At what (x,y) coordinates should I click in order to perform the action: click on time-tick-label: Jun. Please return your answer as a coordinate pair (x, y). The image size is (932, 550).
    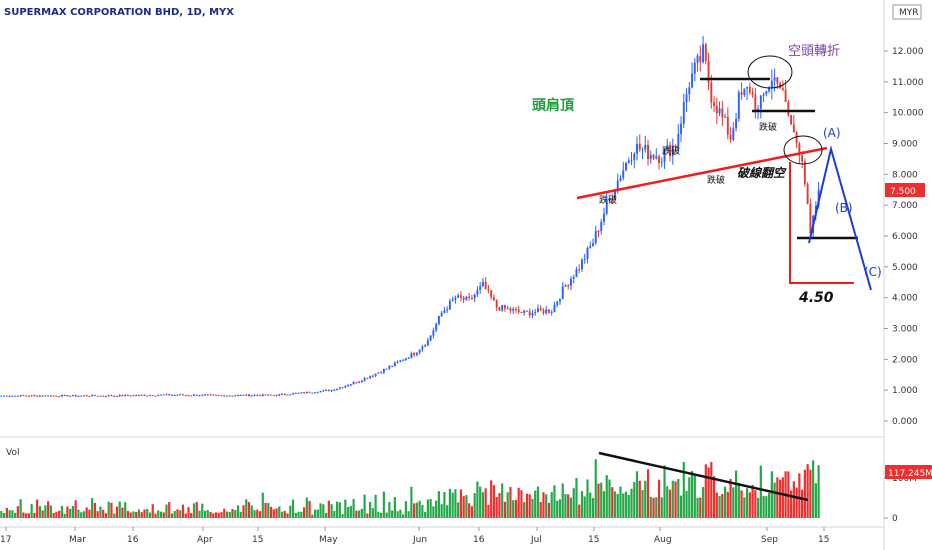
    Looking at the image, I should click on (419, 540).